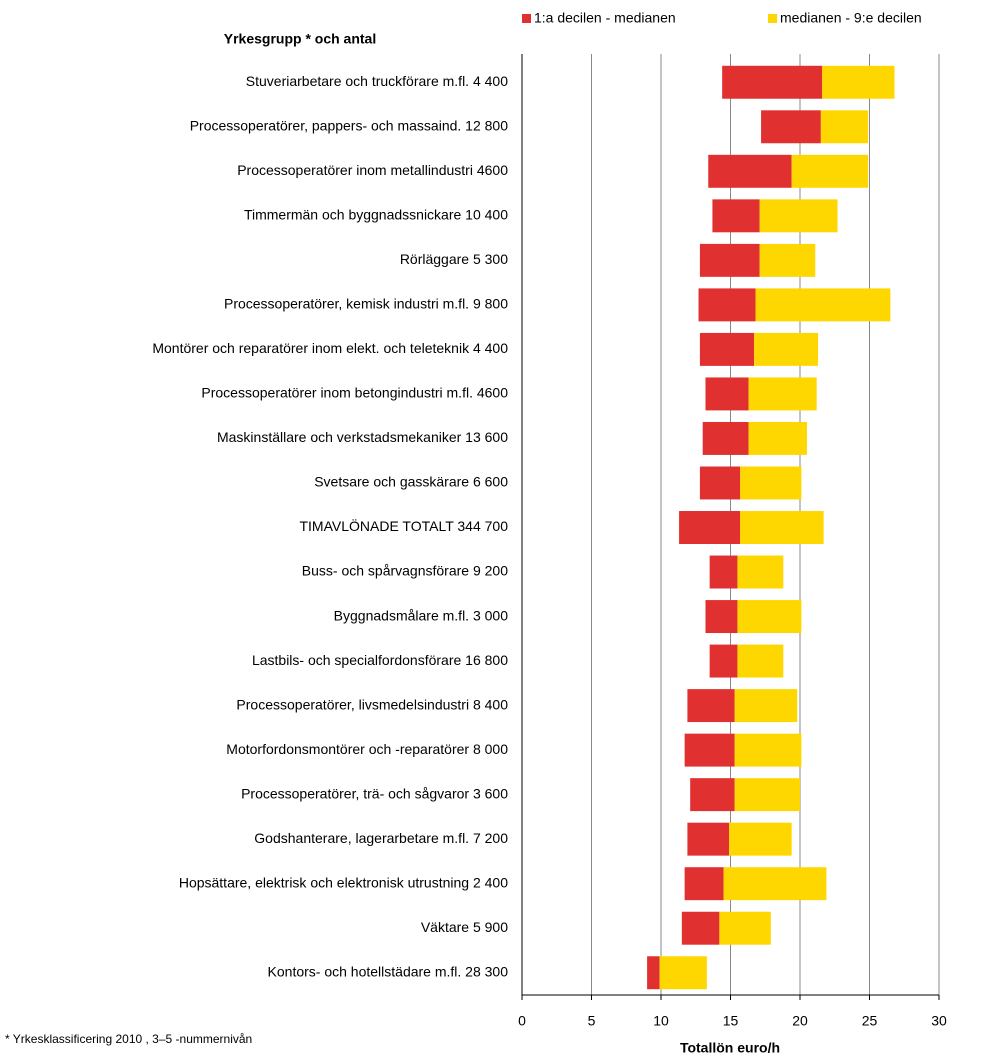 The image size is (985, 1059). What do you see at coordinates (388, 971) in the screenshot?
I see `y-tick-label: Kontors- och hotellstädare m.fl. 28 300` at bounding box center [388, 971].